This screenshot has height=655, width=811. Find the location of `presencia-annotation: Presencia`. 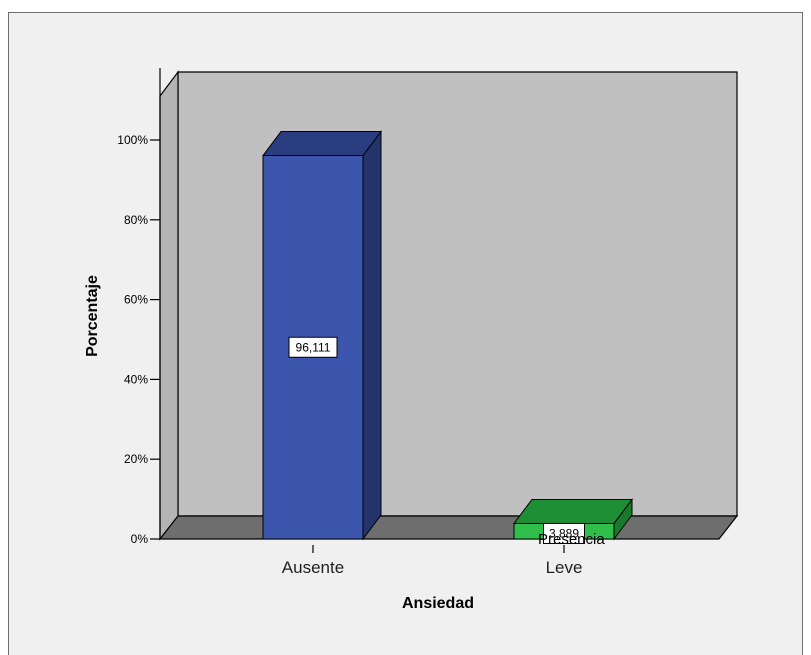

presencia-annotation: Presencia is located at coordinates (571, 539).